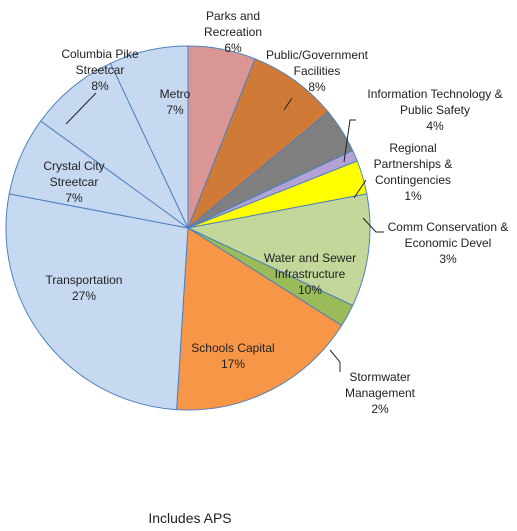  What do you see at coordinates (84, 296) in the screenshot?
I see `value-label: 27%` at bounding box center [84, 296].